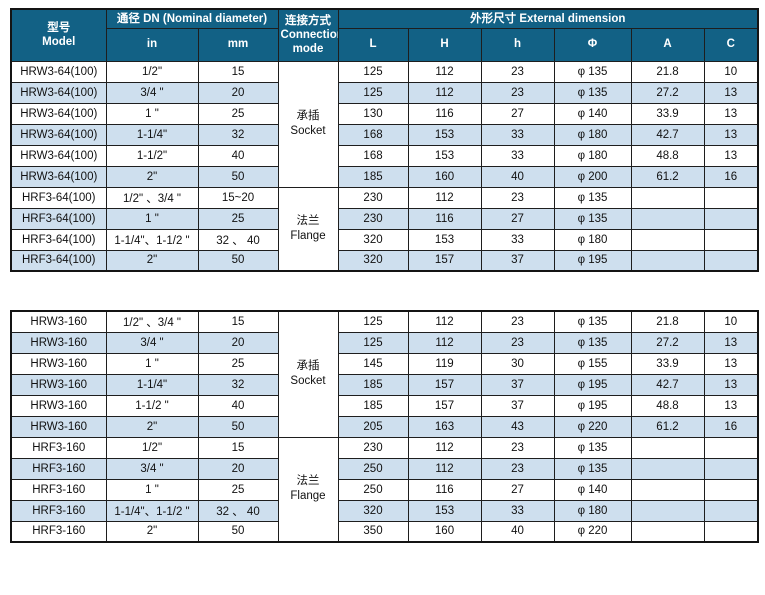  I want to click on table-row: HRW3-64(100) 2" 50 185 160 40 φ 200 61.2 16, so click(384, 176).